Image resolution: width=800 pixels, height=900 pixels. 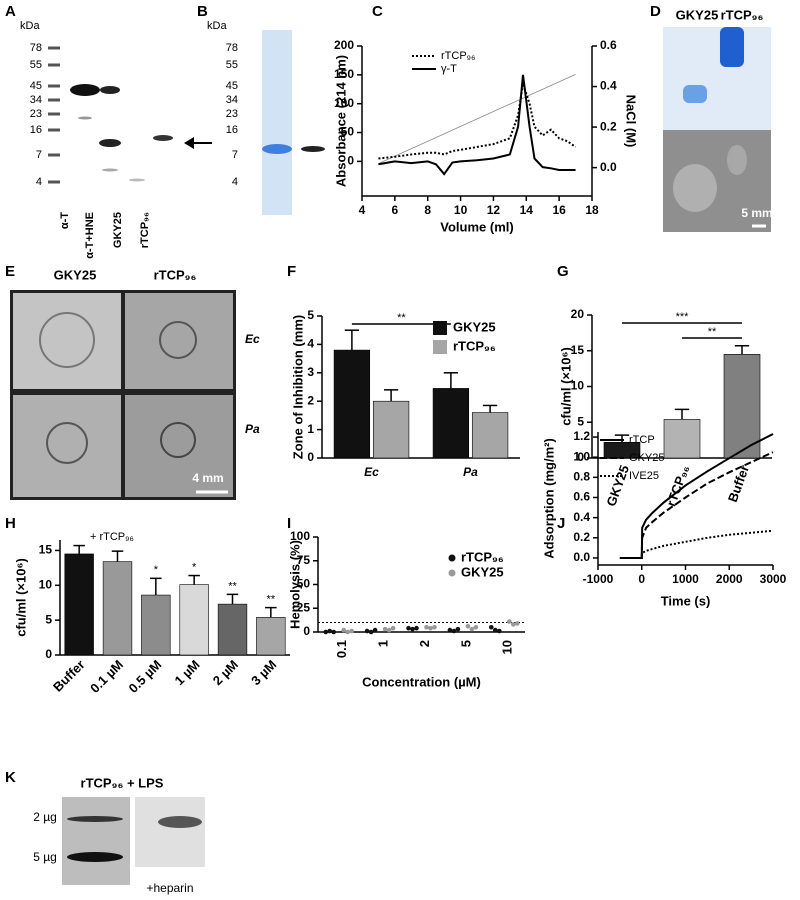 What do you see at coordinates (559, 210) in the screenshot?
I see `x-tick-label: 16` at bounding box center [559, 210].